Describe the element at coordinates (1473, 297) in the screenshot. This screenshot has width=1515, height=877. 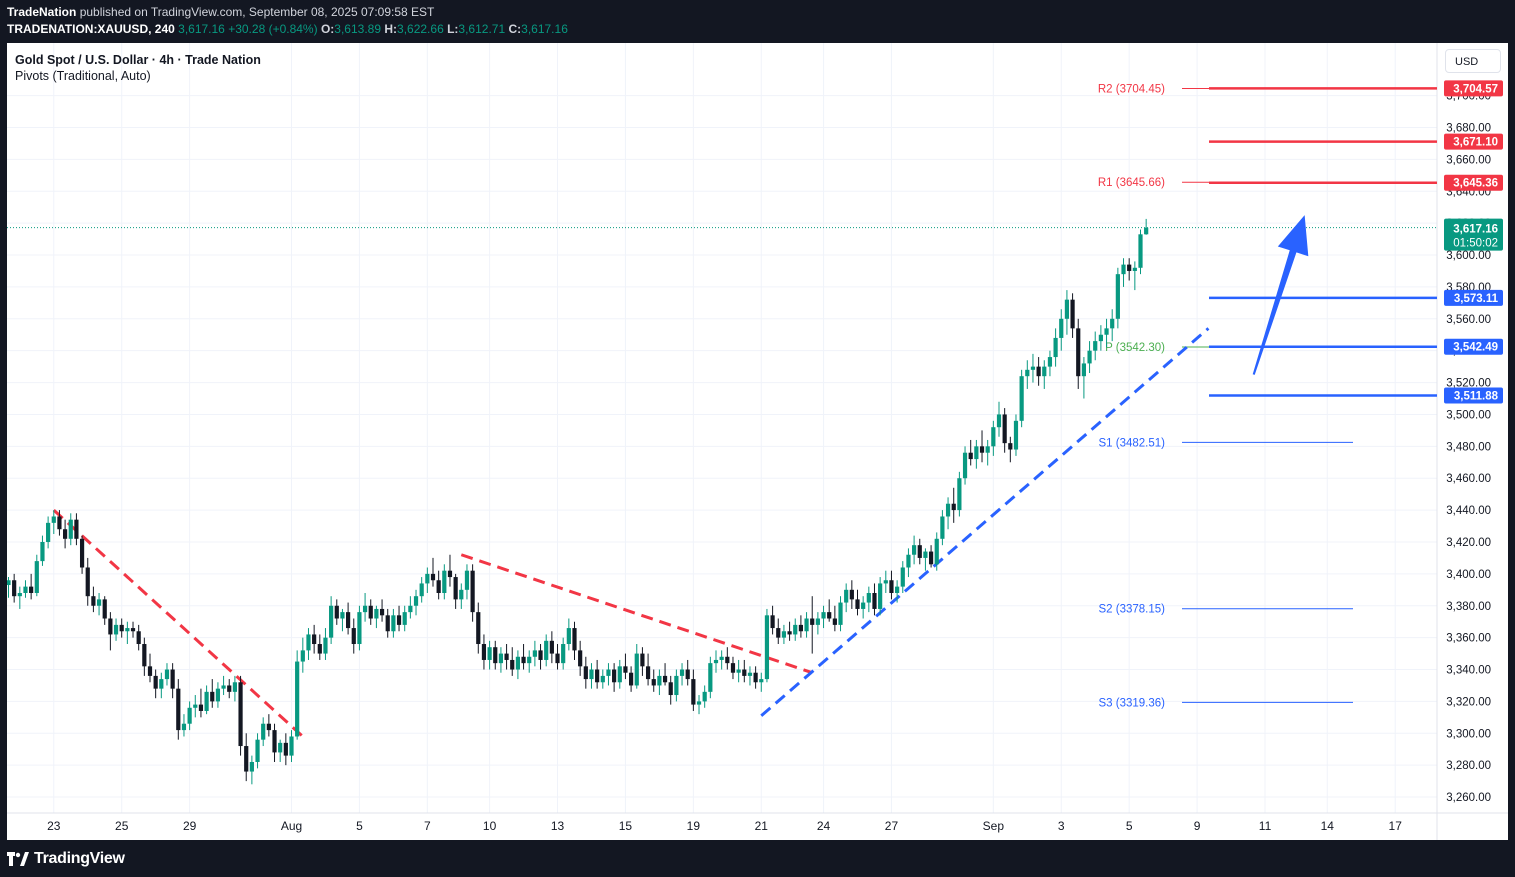
I see `badge-bg` at that location.